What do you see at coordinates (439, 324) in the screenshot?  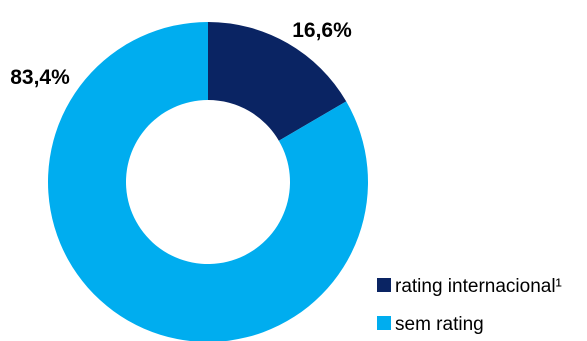 I see `legend-label-1: sem rating` at bounding box center [439, 324].